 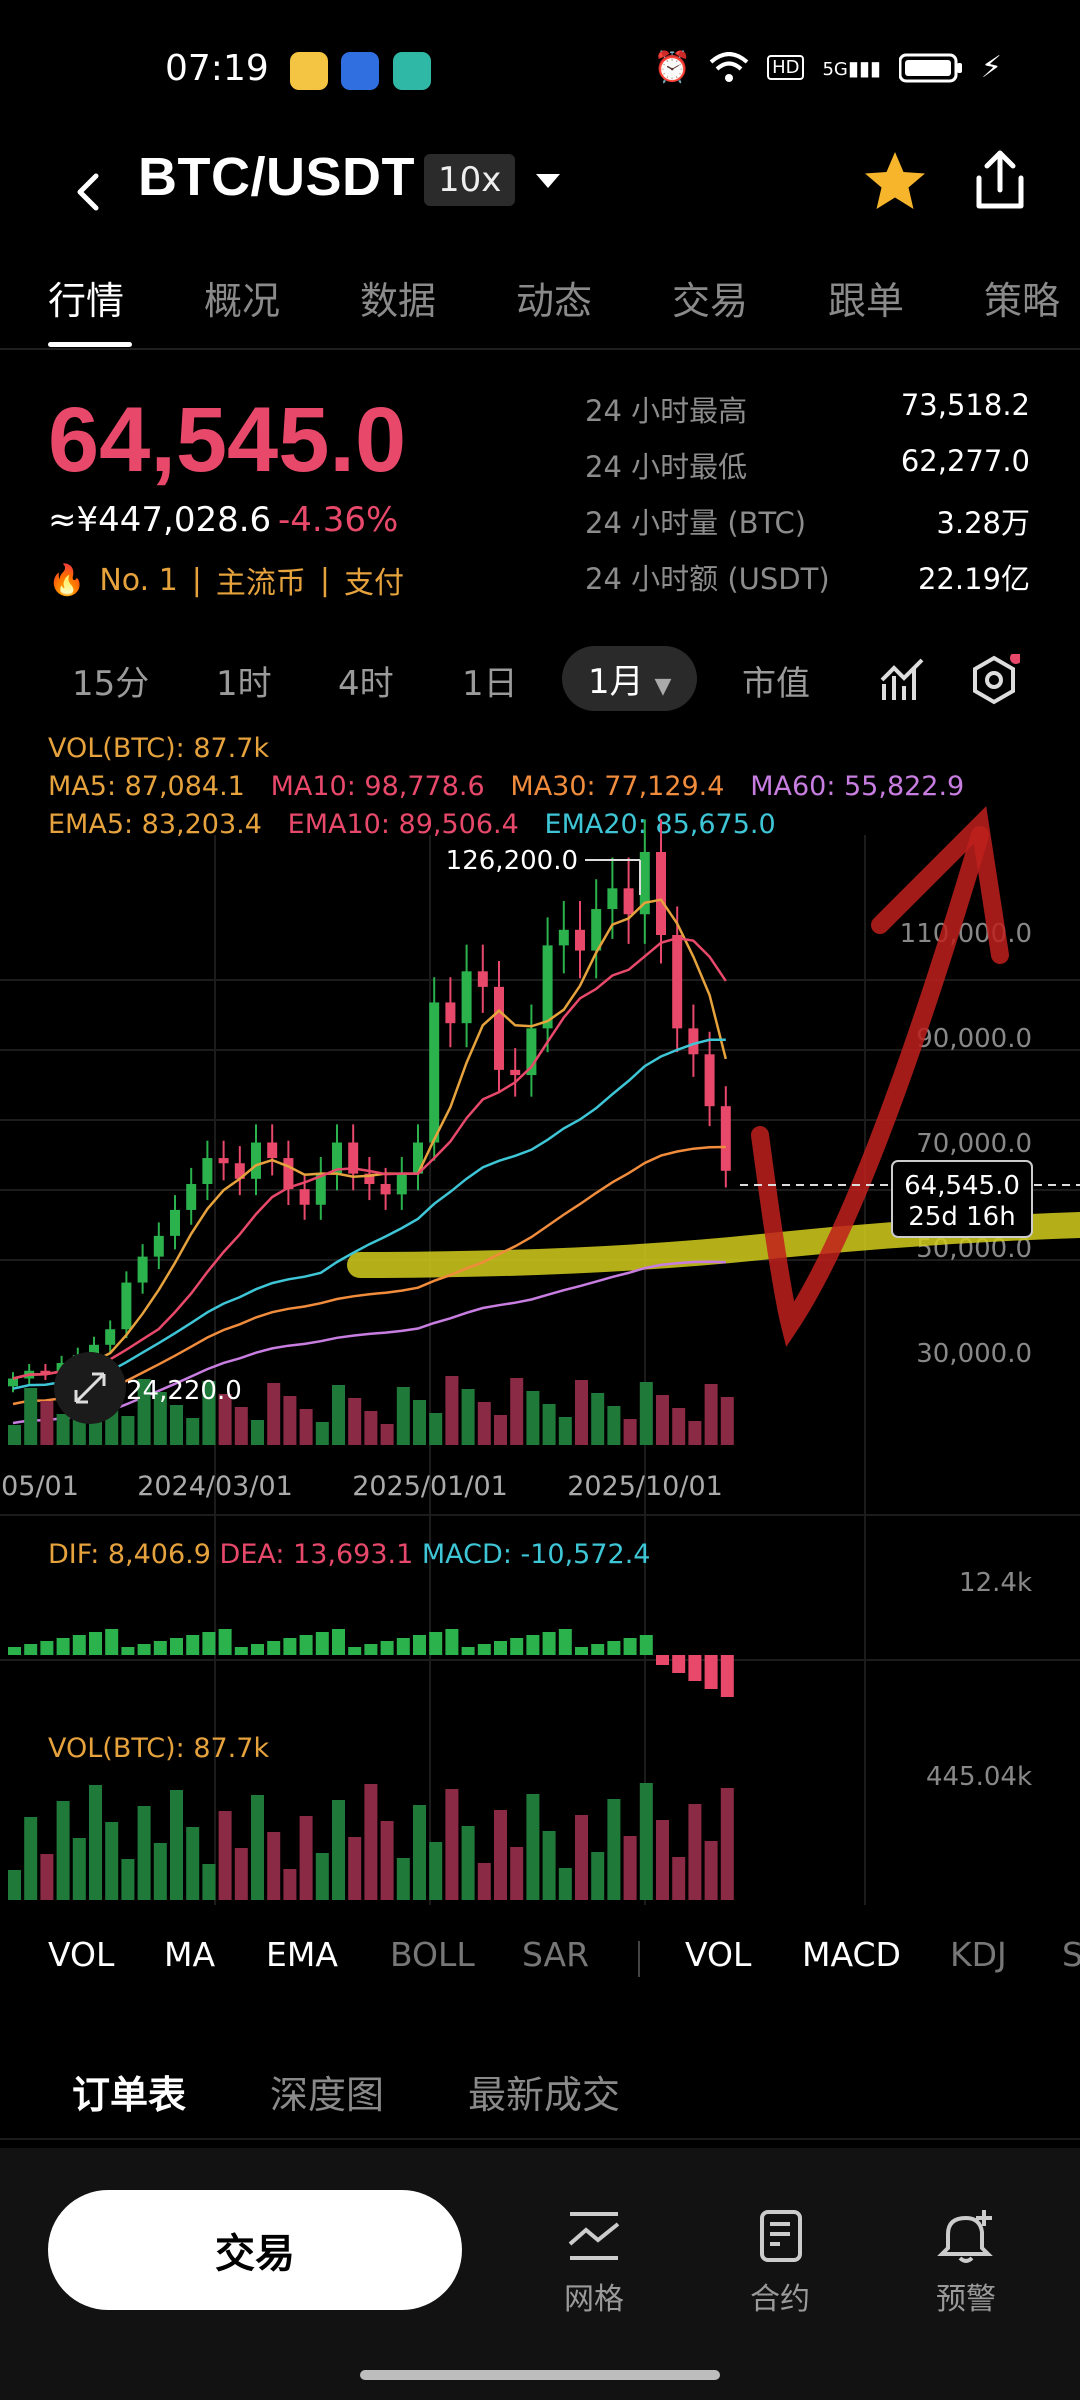 What do you see at coordinates (512, 861) in the screenshot?
I see `high-label: 126,200.0` at bounding box center [512, 861].